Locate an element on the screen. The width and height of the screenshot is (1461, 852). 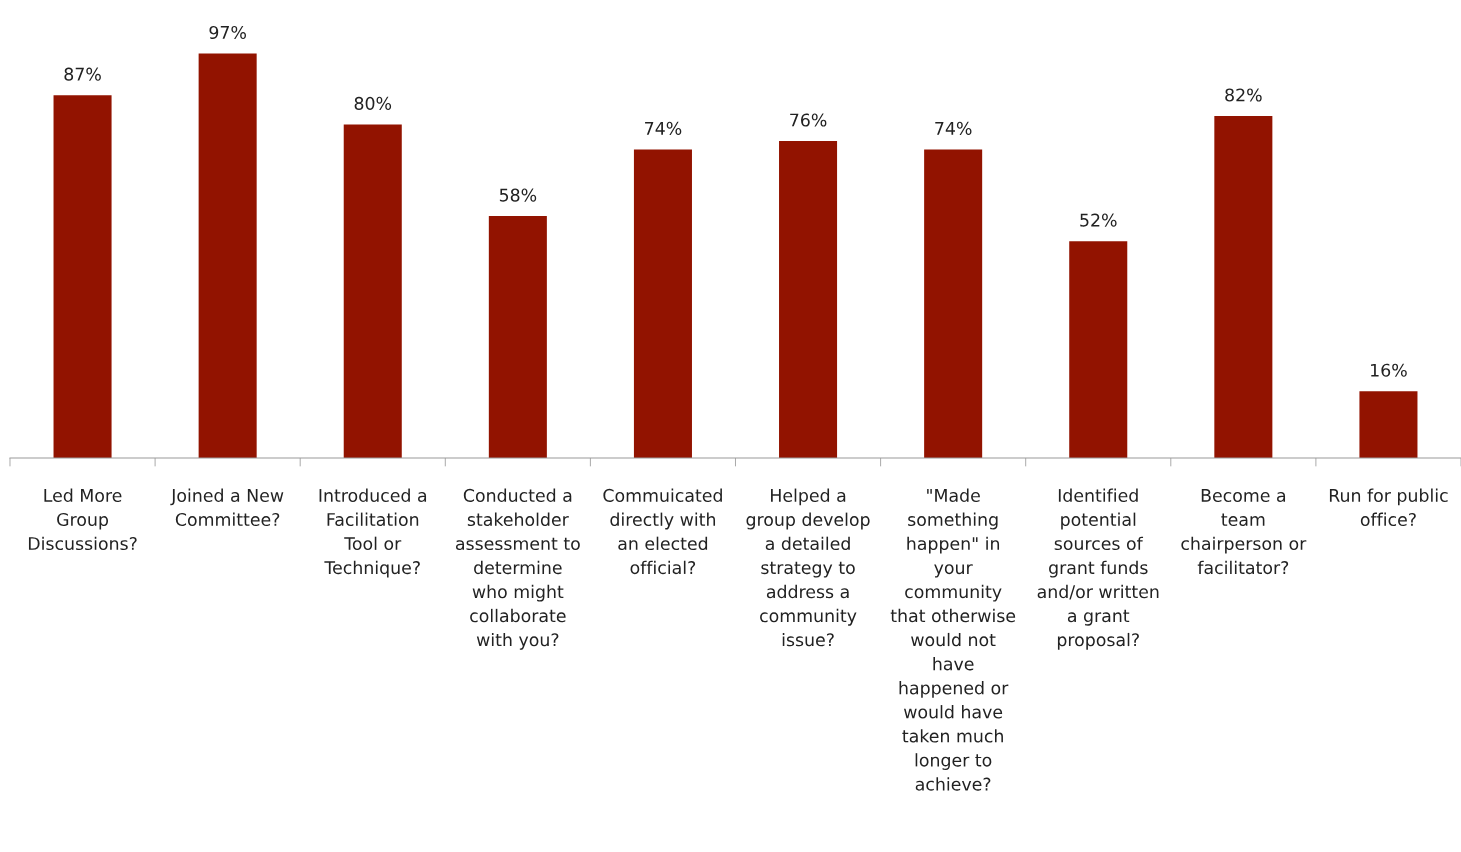
x-tick-label: Run for public office? is located at coordinates (1388, 507).